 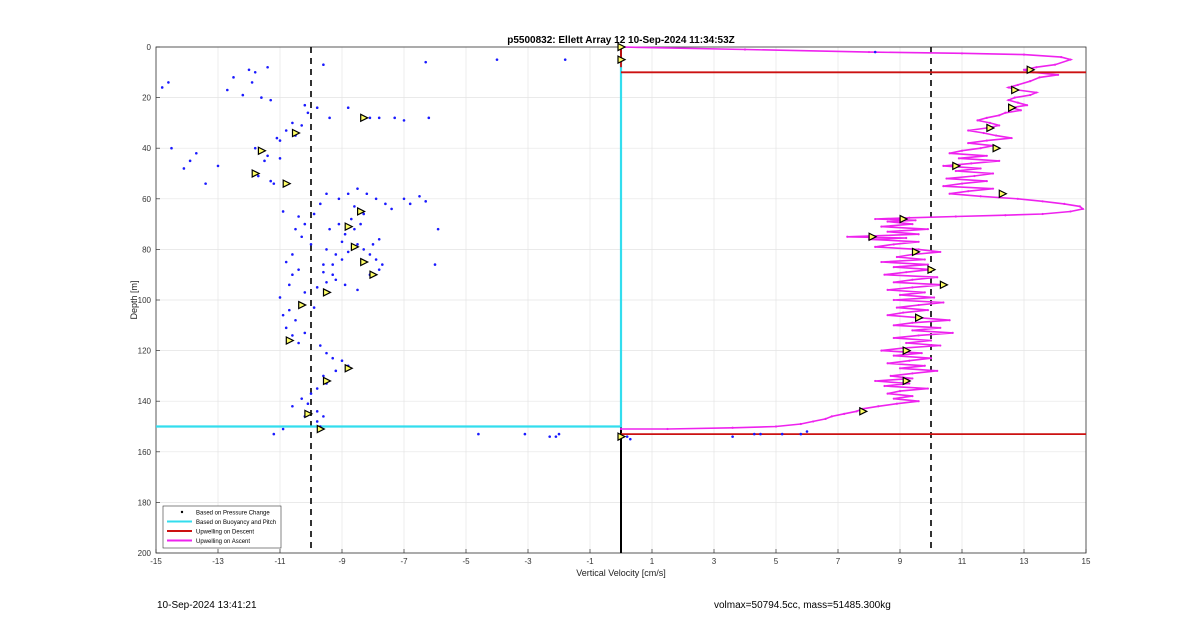 I want to click on x-tick-label: -1, so click(x=590, y=561).